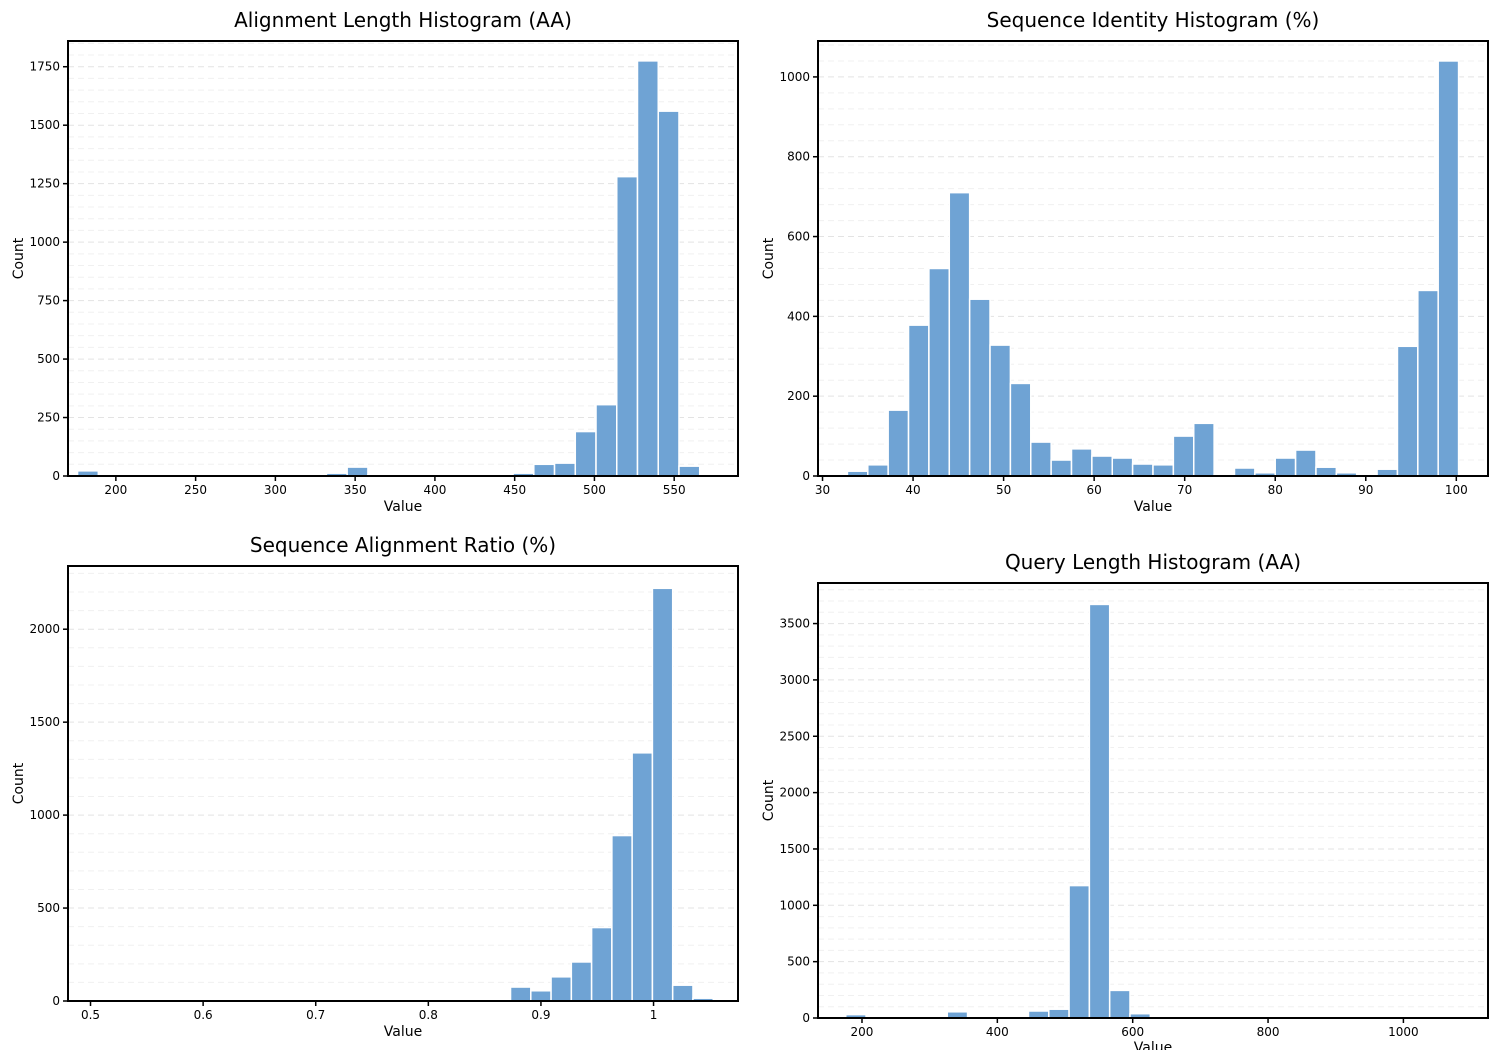  I want to click on x-tick-label: 0.9, so click(540, 1015).